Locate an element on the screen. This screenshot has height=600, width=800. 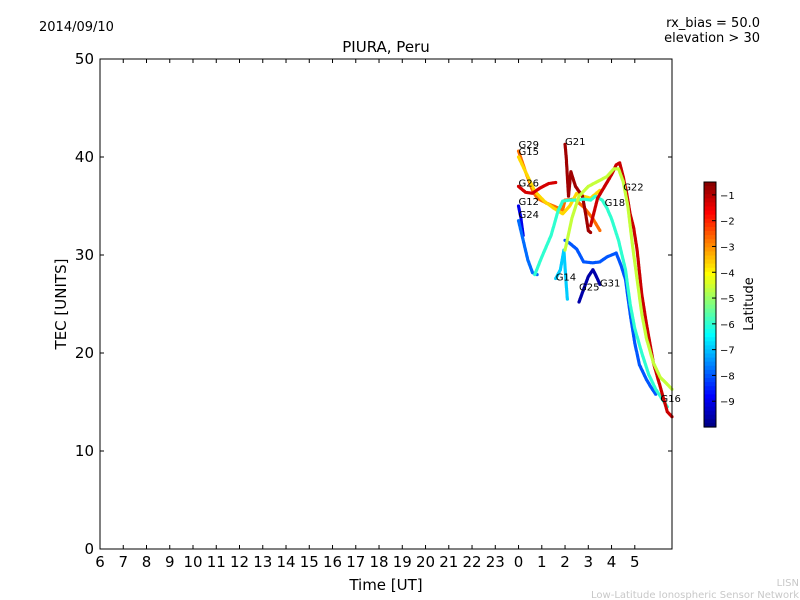
series-label-G26: G26 is located at coordinates (529, 183).